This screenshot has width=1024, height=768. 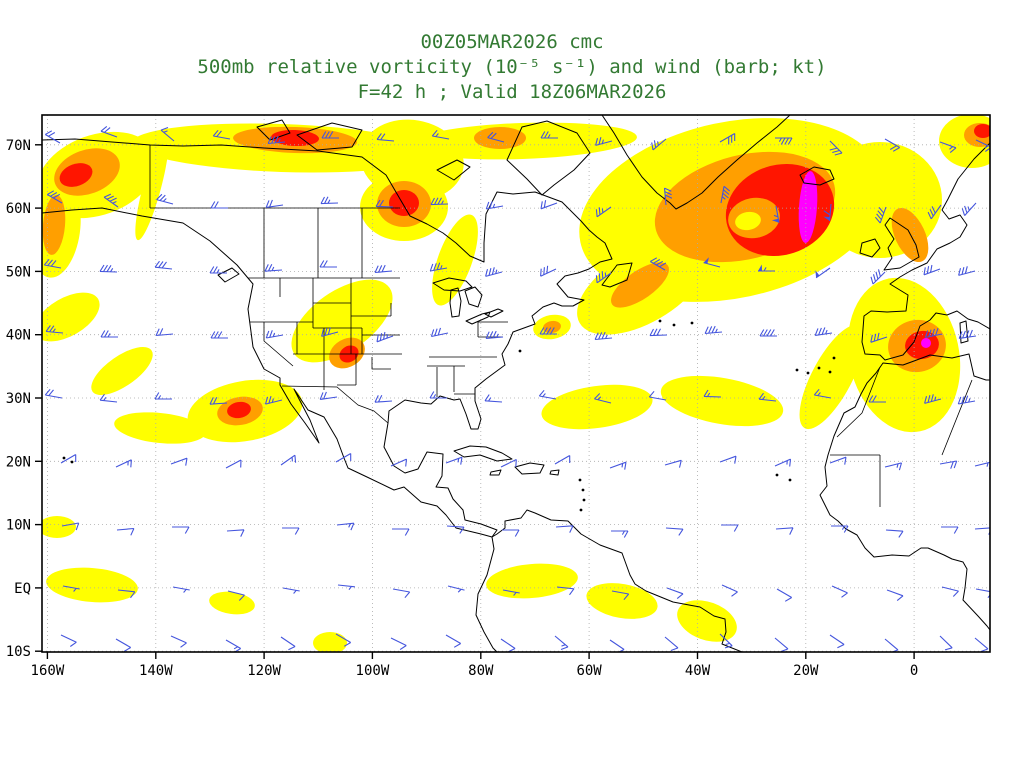 I want to click on lat-label: 10N, so click(x=18, y=526).